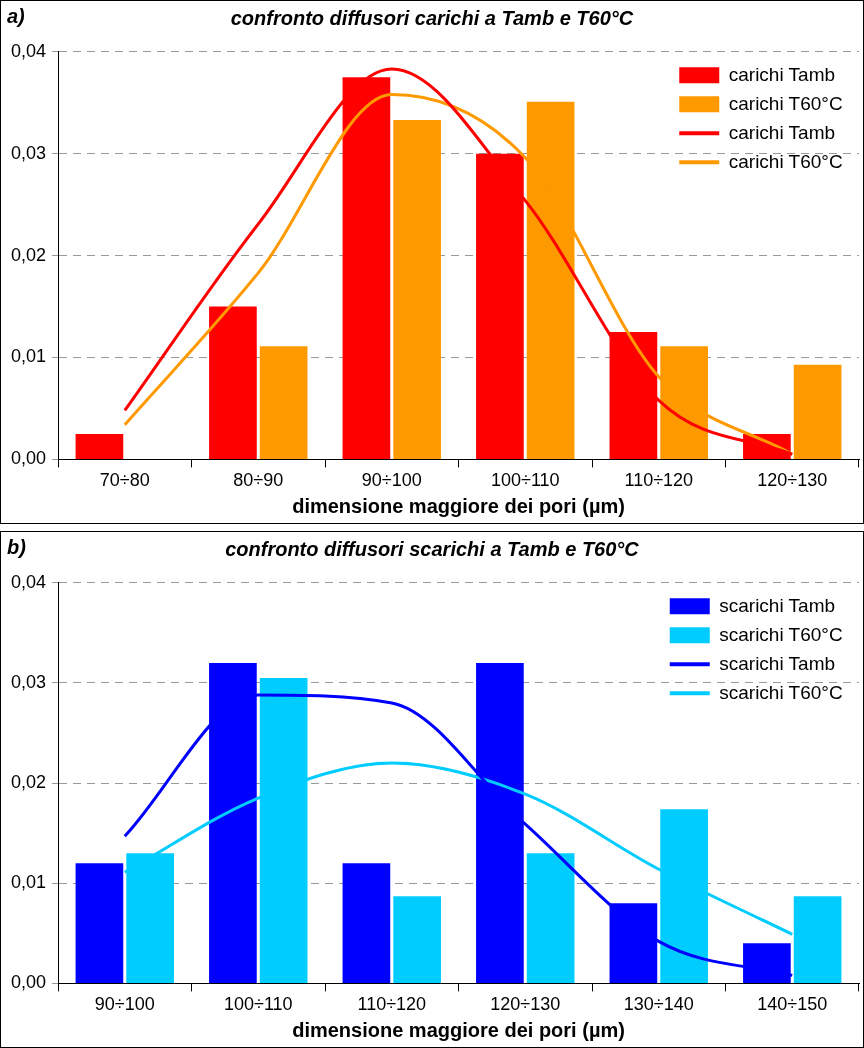  I want to click on text: a), so click(16, 16).